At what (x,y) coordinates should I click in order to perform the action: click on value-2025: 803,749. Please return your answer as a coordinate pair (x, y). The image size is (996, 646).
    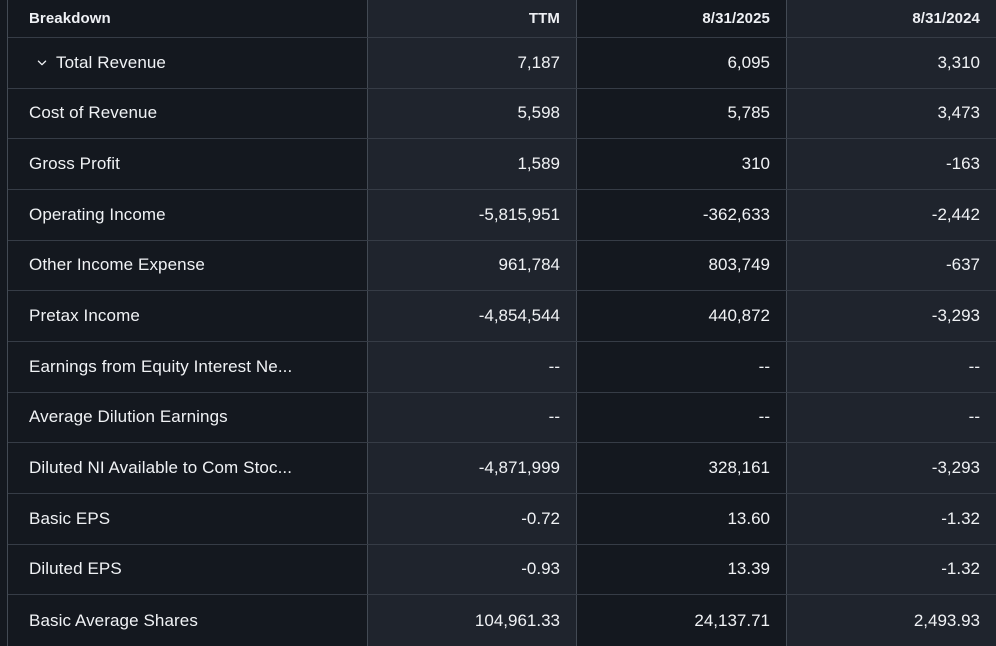
    Looking at the image, I should click on (682, 265).